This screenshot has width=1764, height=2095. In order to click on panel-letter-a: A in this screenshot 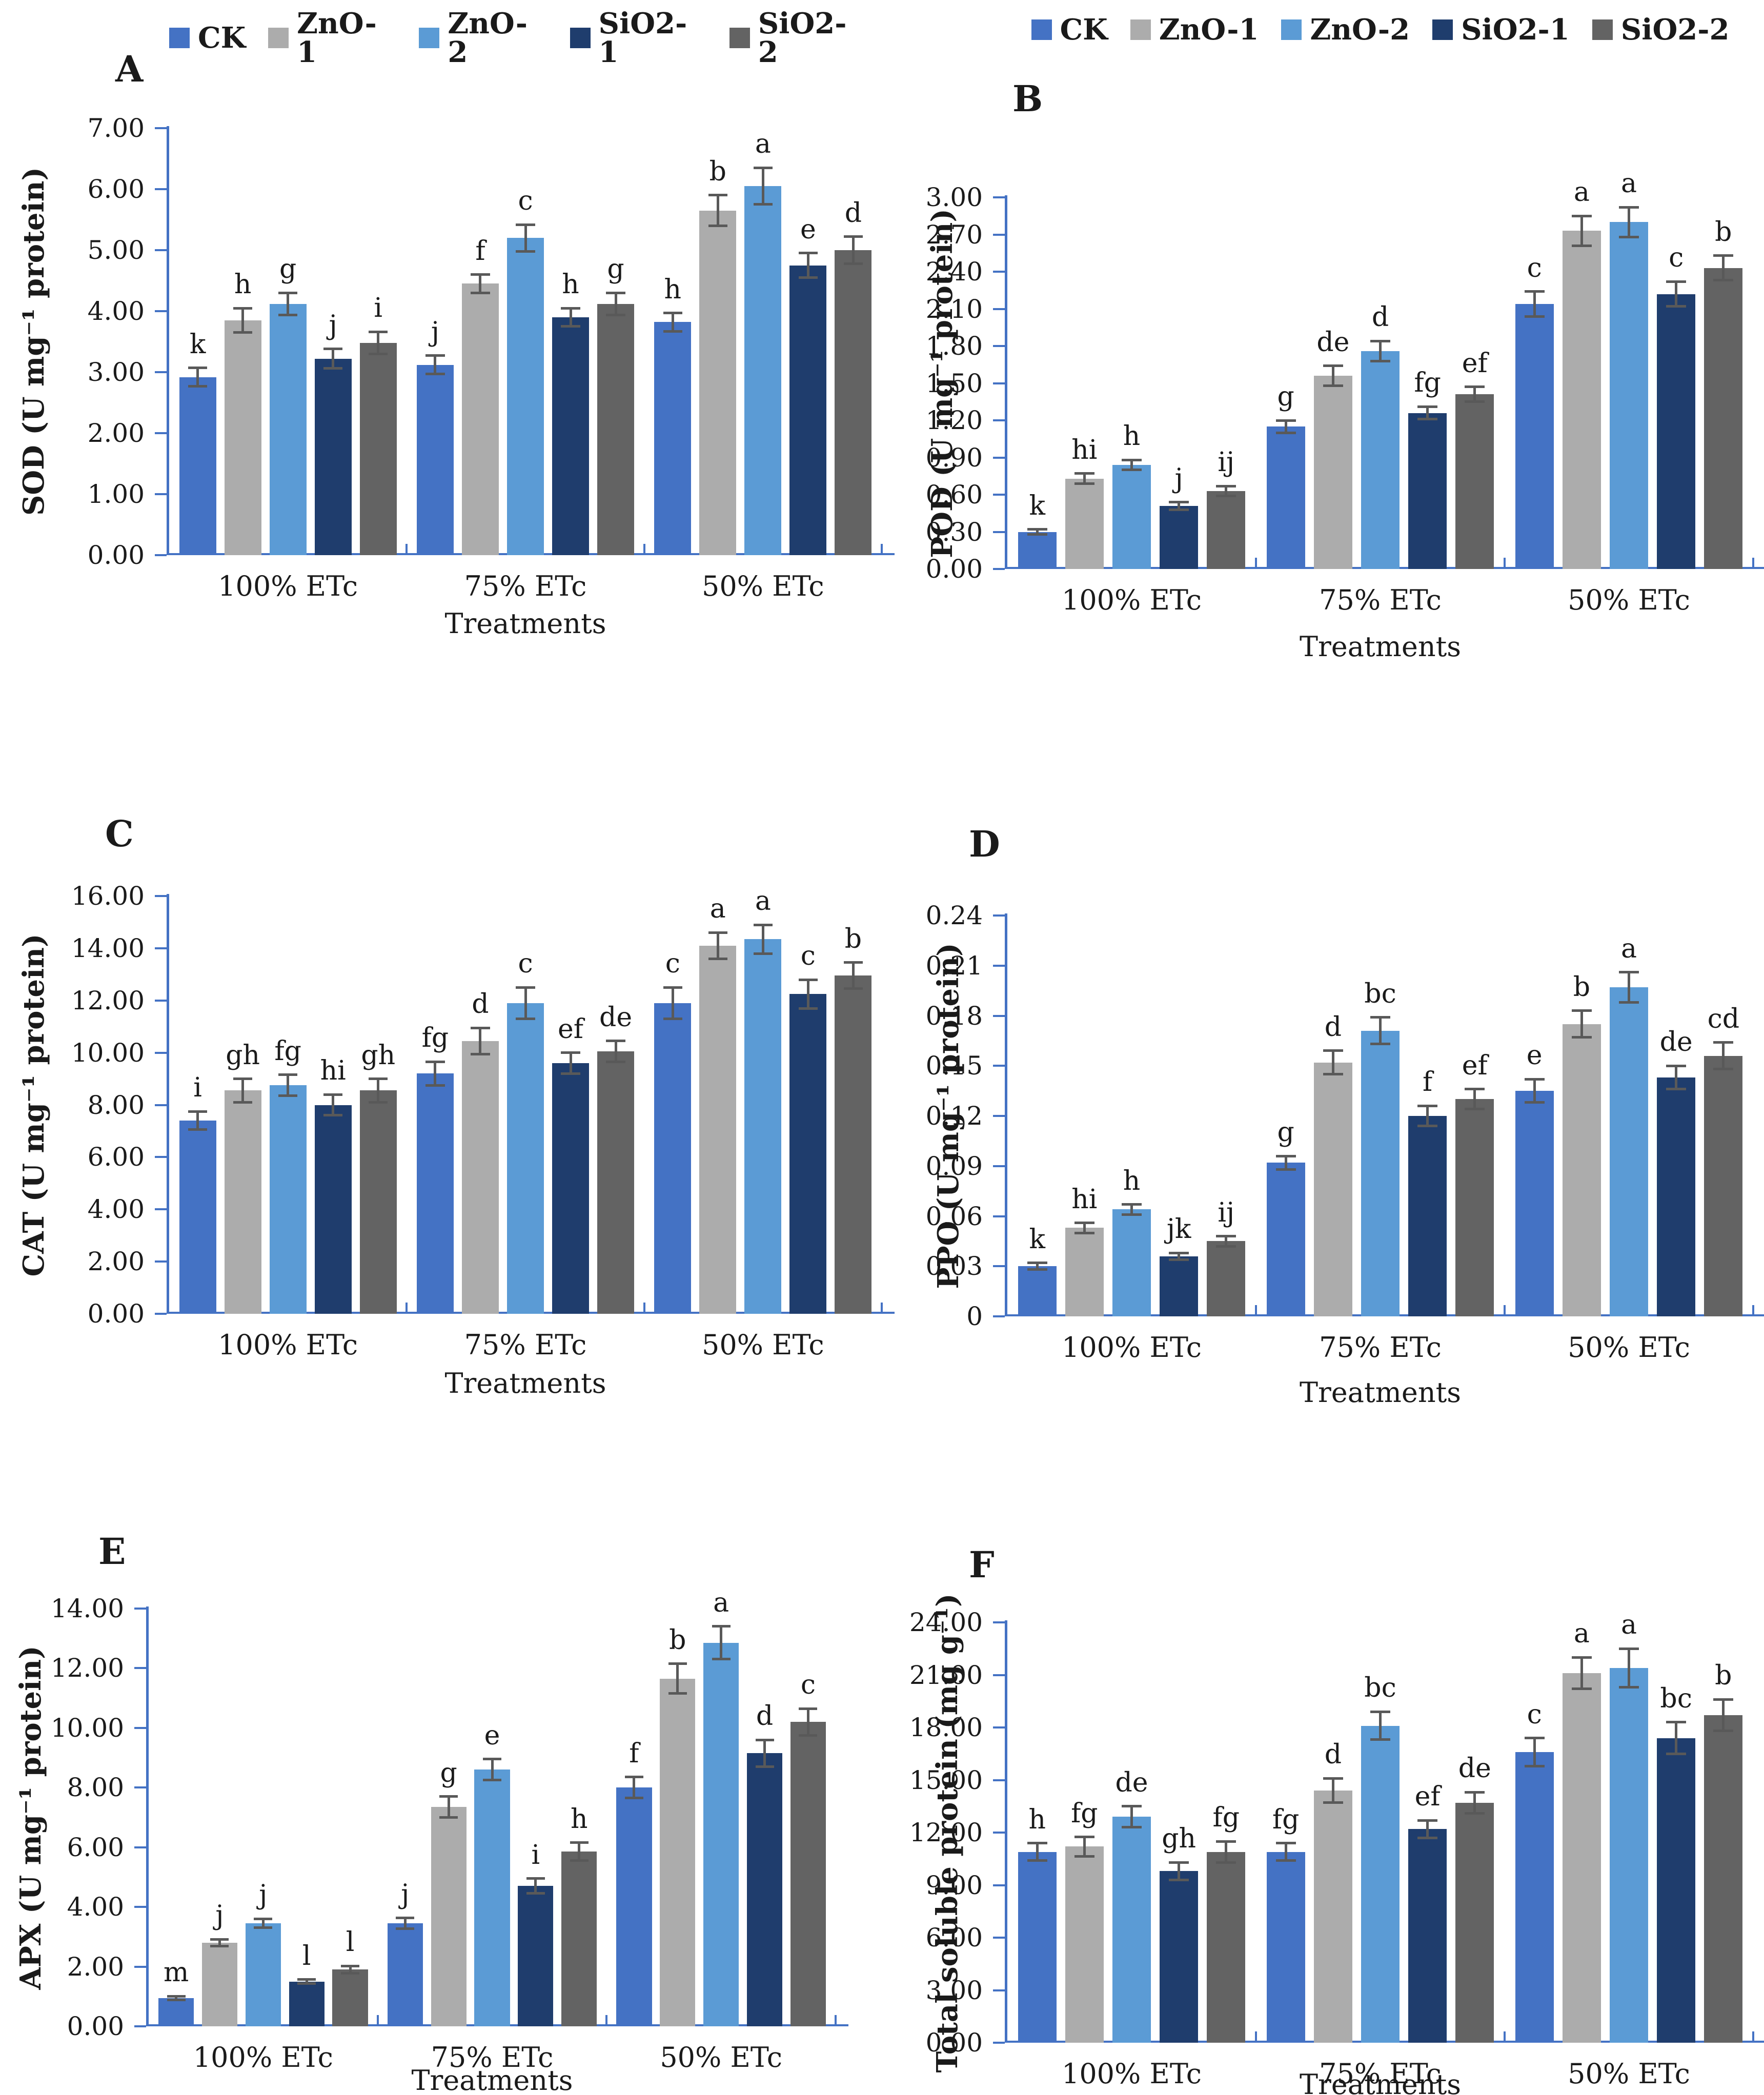, I will do `click(129, 69)`.